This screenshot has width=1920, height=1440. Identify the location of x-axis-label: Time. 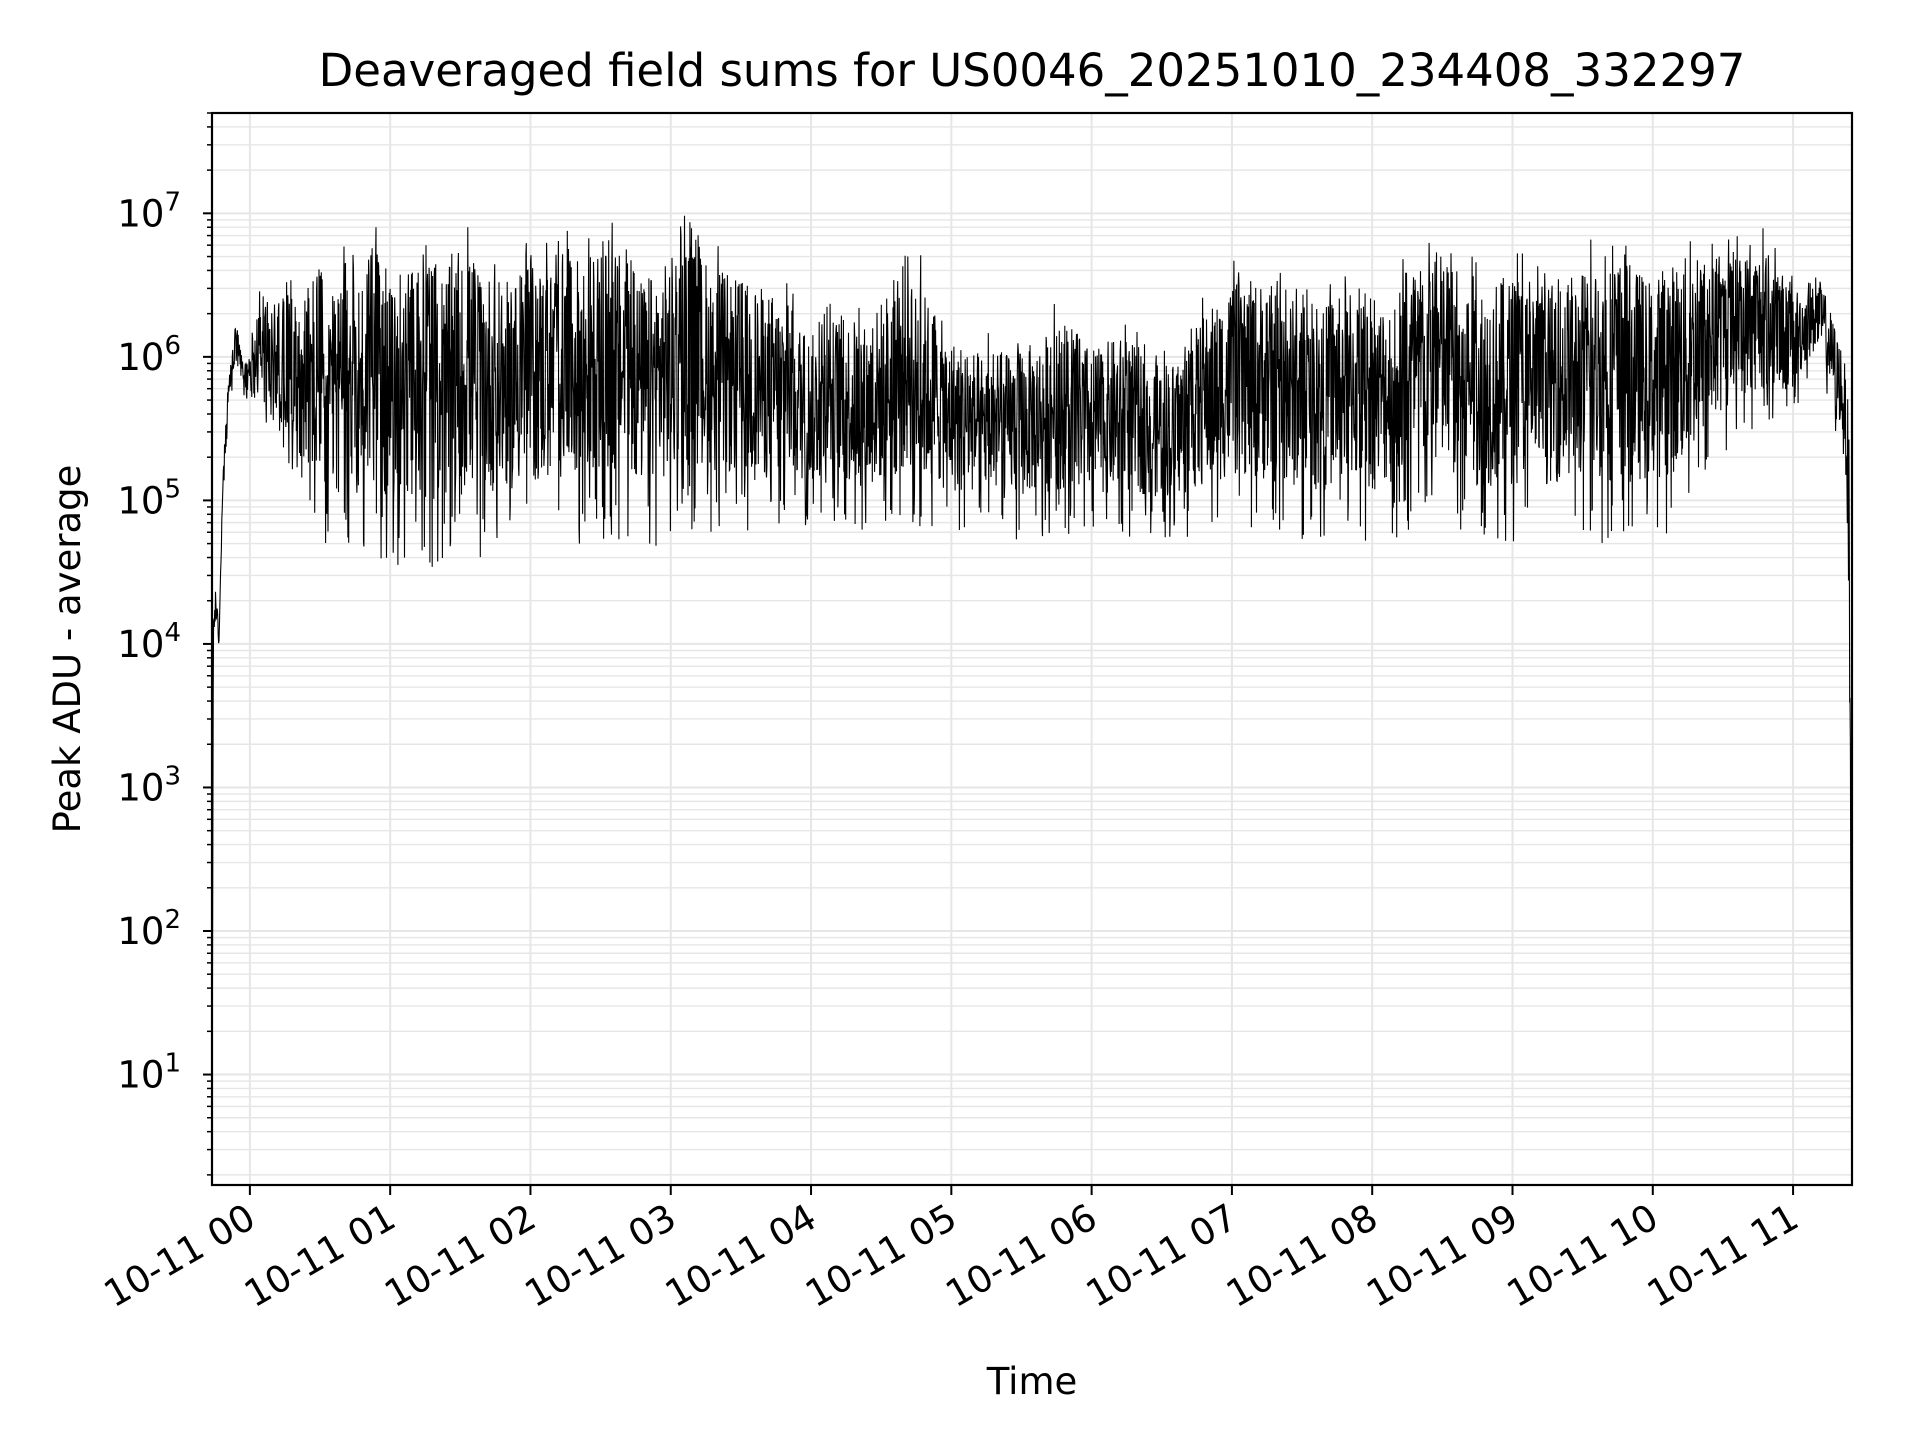
(1032, 1381).